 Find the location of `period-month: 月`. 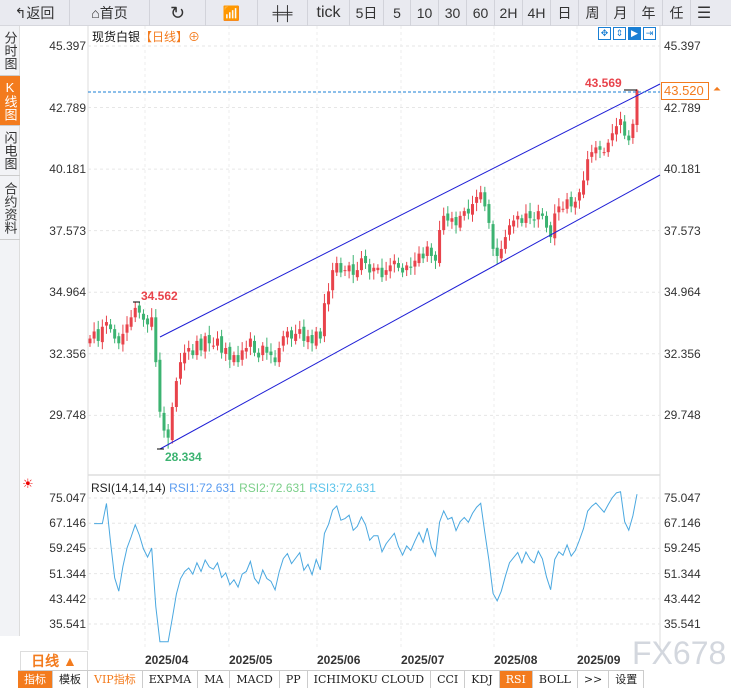

period-month: 月 is located at coordinates (621, 13).